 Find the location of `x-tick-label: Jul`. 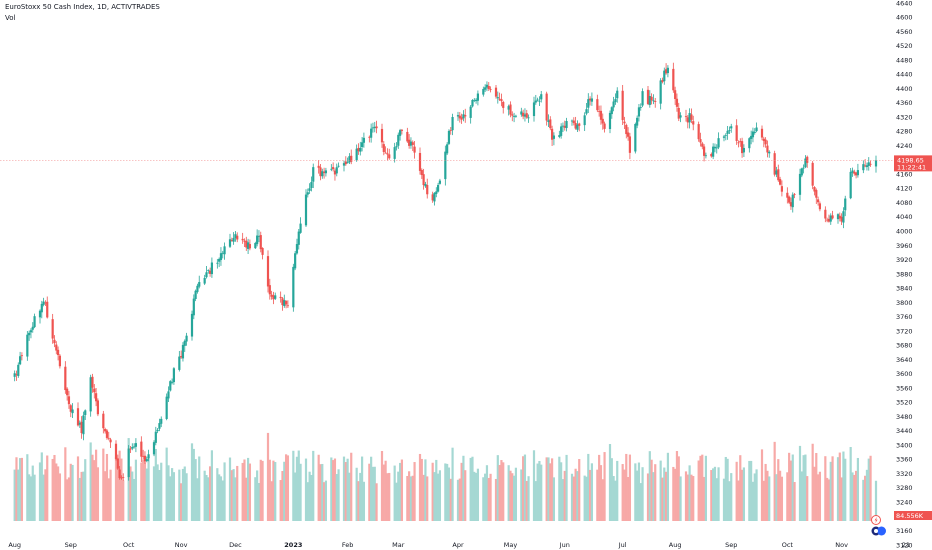

x-tick-label: Jul is located at coordinates (622, 545).